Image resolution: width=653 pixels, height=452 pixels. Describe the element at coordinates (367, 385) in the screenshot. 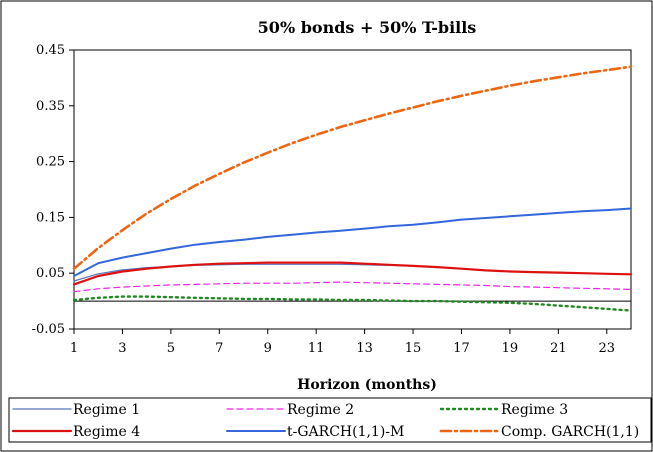

I see `x-axis-label: Horizon (months)` at that location.